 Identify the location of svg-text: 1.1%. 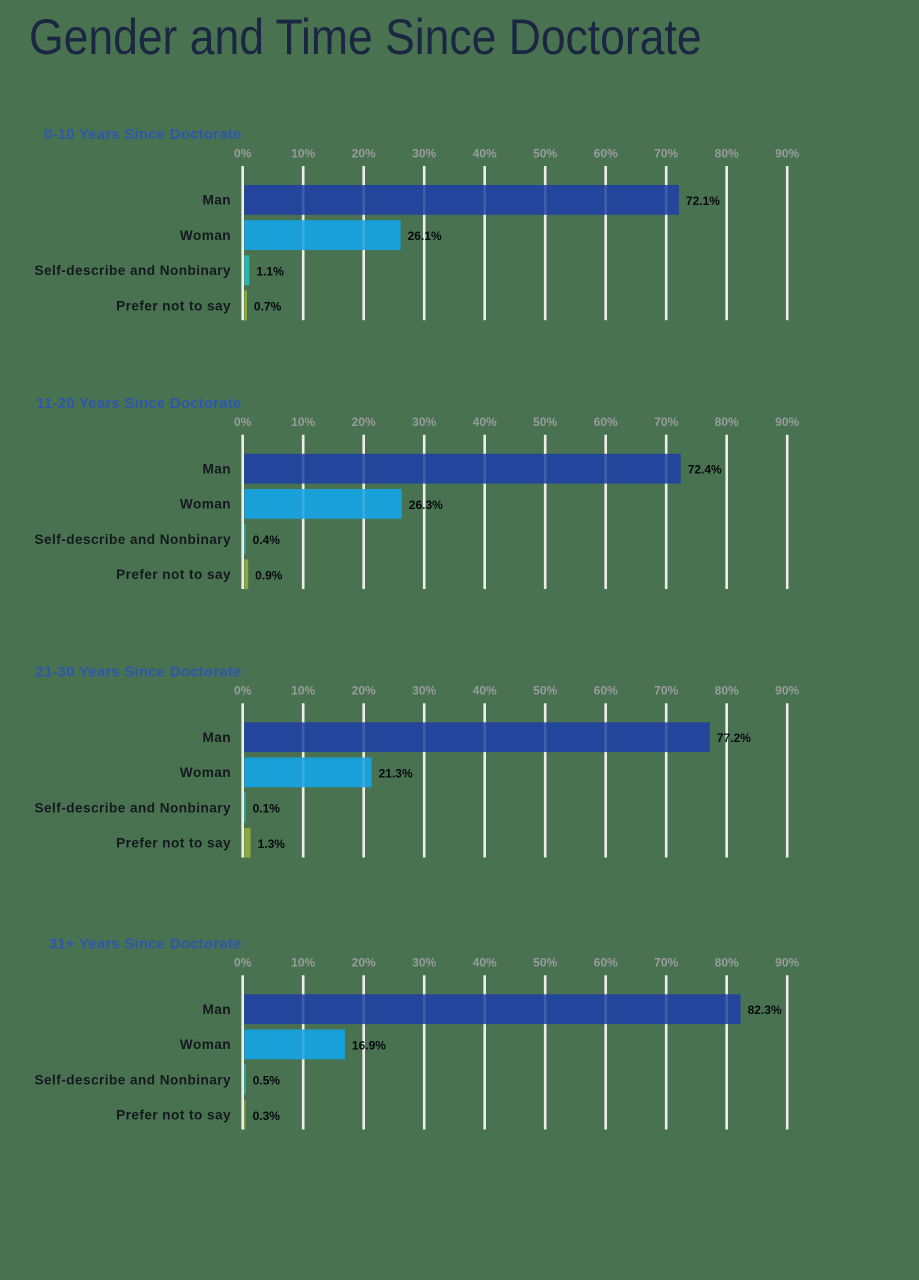
(270, 271).